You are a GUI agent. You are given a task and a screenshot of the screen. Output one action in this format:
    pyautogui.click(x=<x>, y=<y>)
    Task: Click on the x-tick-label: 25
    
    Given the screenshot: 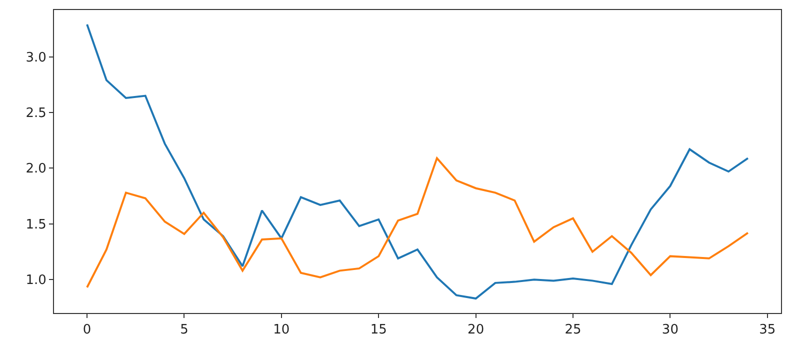 What is the action you would take?
    pyautogui.click(x=573, y=330)
    